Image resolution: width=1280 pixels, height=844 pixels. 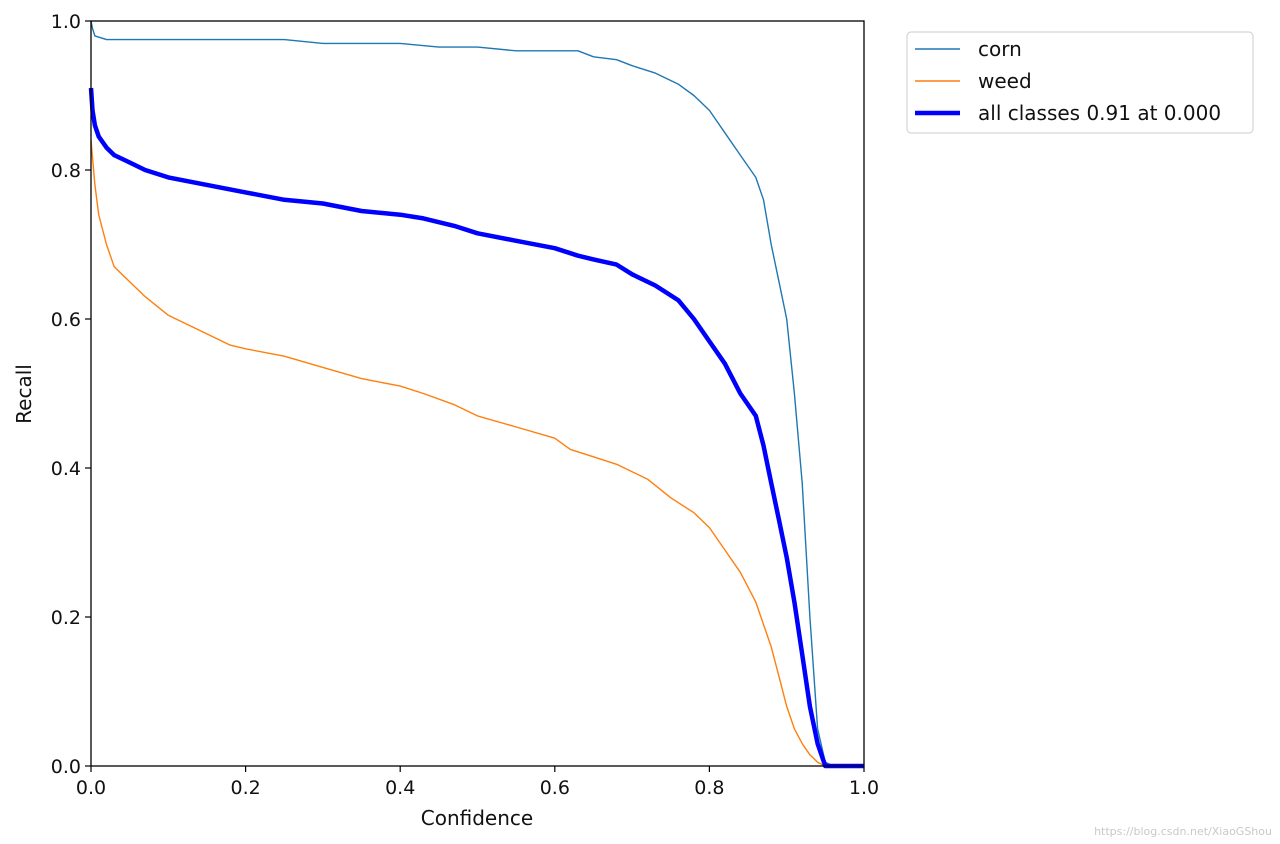 I want to click on x-axis-label: Confidence, so click(x=477, y=818).